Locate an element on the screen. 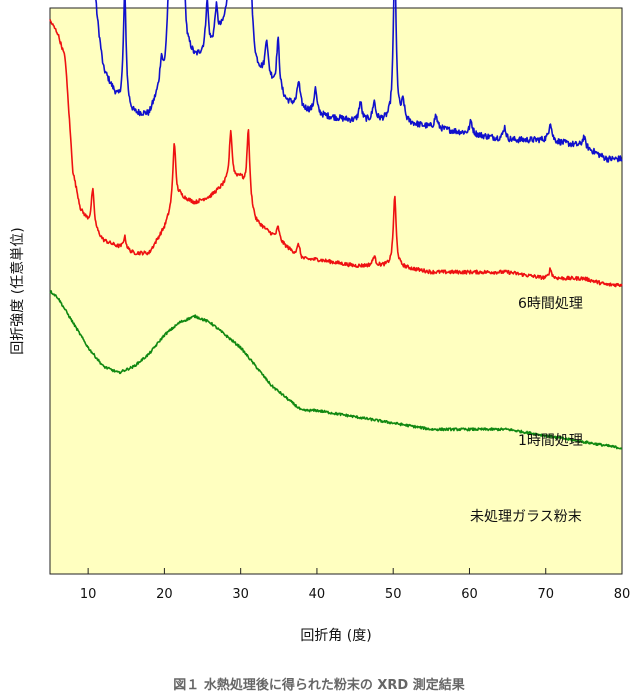 This screenshot has width=638, height=700. x-tick-label-50: 50 is located at coordinates (393, 594).